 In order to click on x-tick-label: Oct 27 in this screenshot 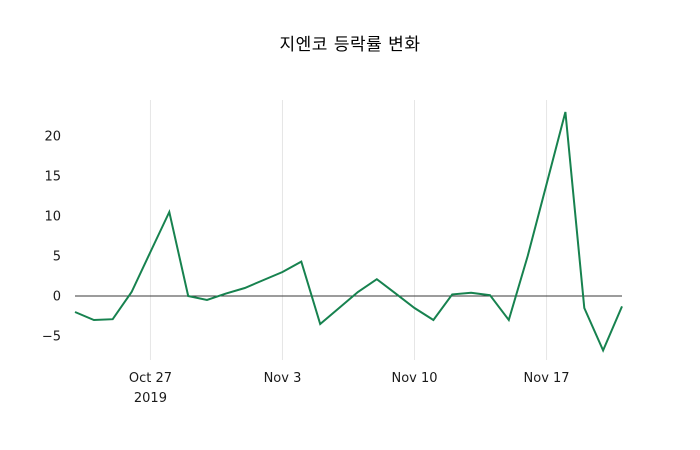, I will do `click(150, 378)`.